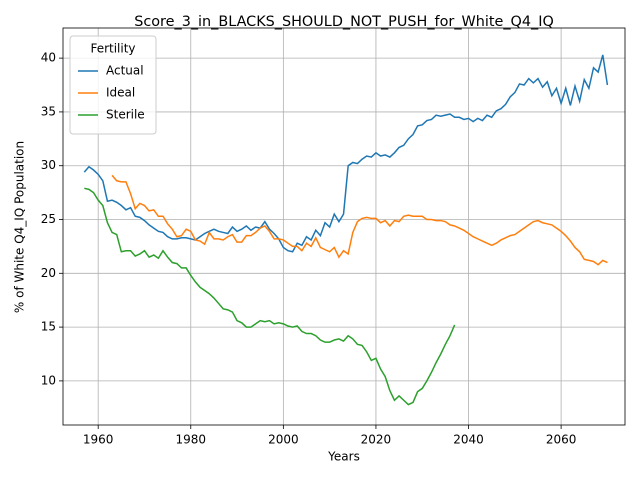 The image size is (640, 480). I want to click on x-tick-label: 2020, so click(376, 440).